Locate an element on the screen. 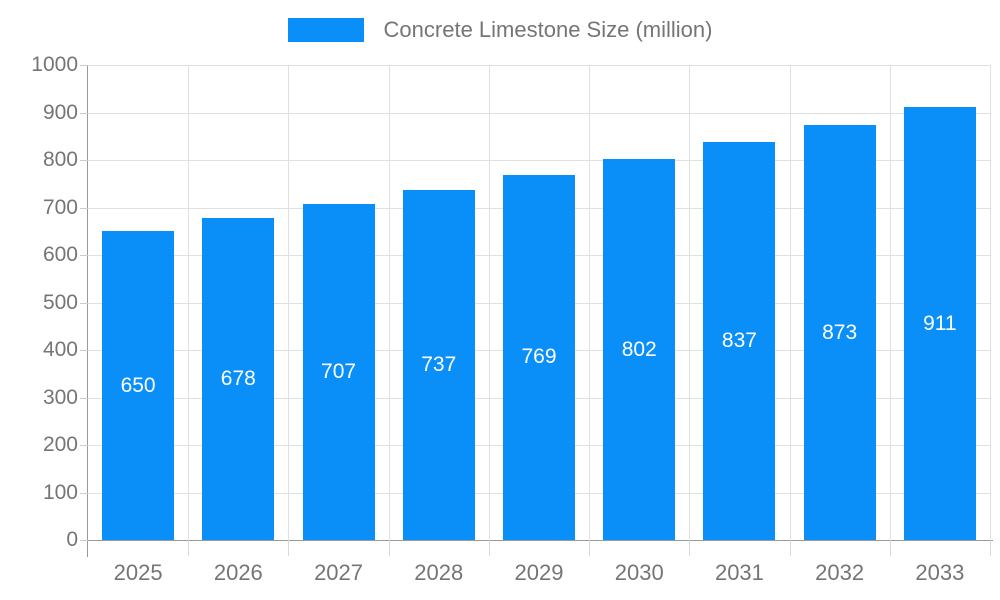 This screenshot has height=600, width=1000. x-tick-label: 2026 is located at coordinates (238, 572).